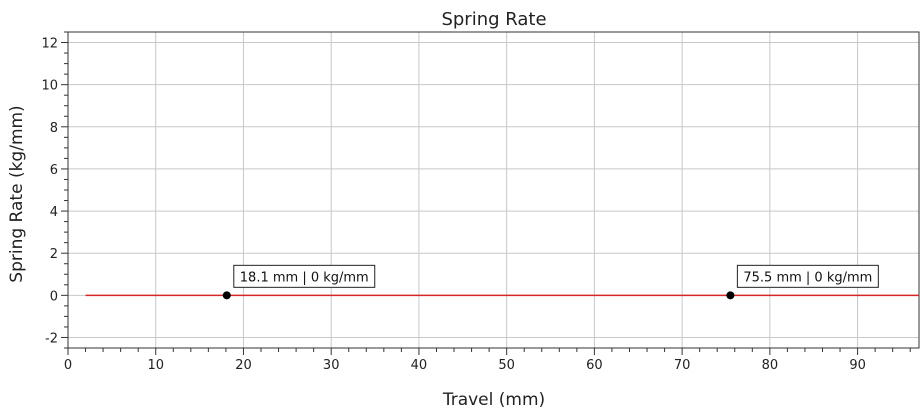 The width and height of the screenshot is (922, 413). I want to click on x-tick-label: 40, so click(419, 365).